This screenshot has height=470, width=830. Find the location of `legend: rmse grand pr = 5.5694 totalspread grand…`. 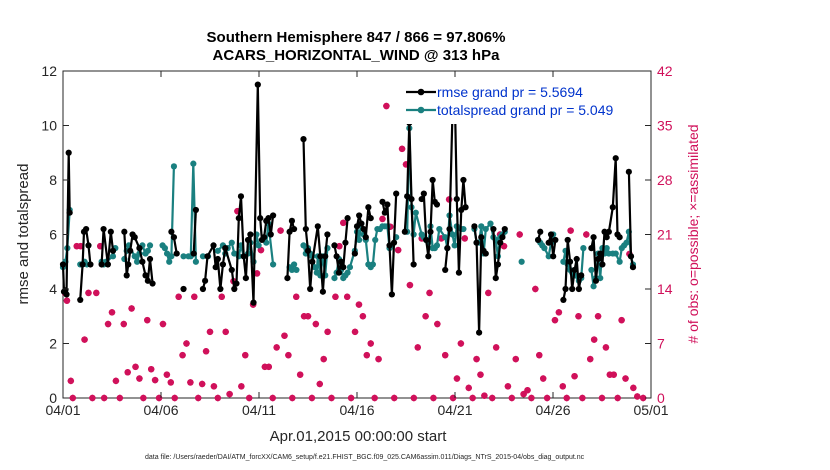

legend: rmse grand pr = 5.5694 totalspread grand… is located at coordinates (523, 102).